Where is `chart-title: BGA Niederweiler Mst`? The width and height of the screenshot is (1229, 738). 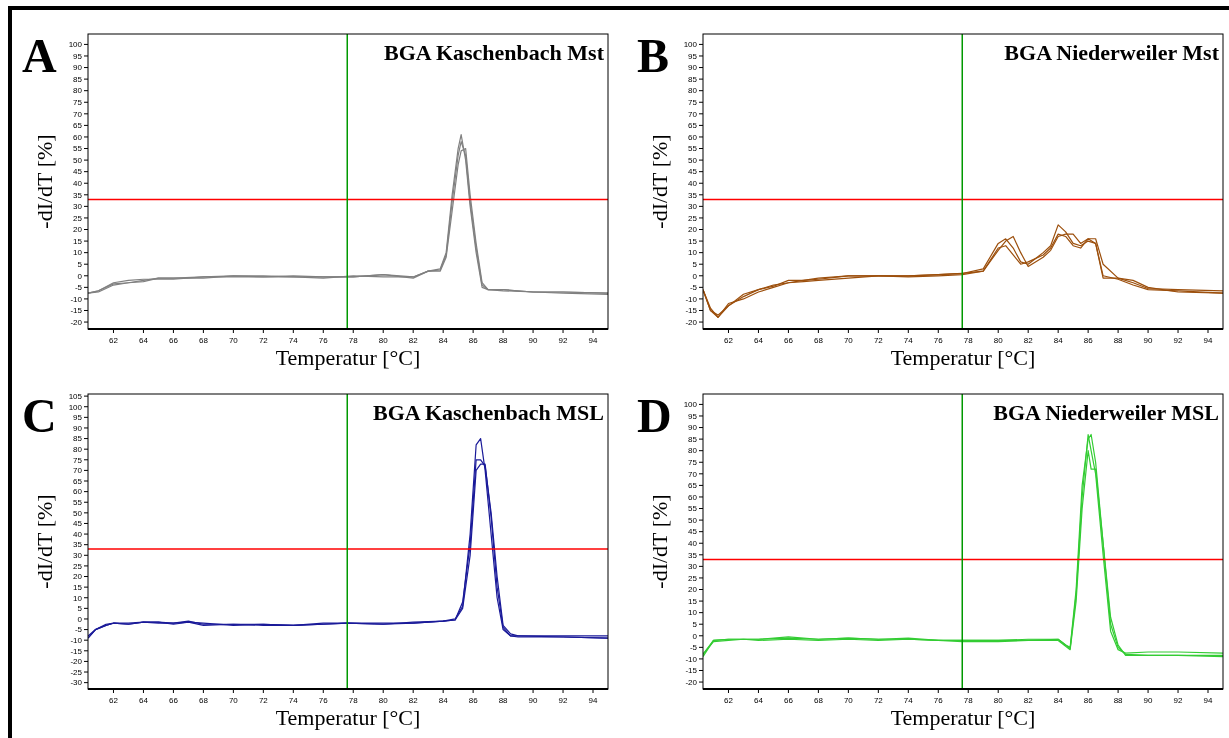
chart-title: BGA Niederweiler Mst is located at coordinates (1112, 52).